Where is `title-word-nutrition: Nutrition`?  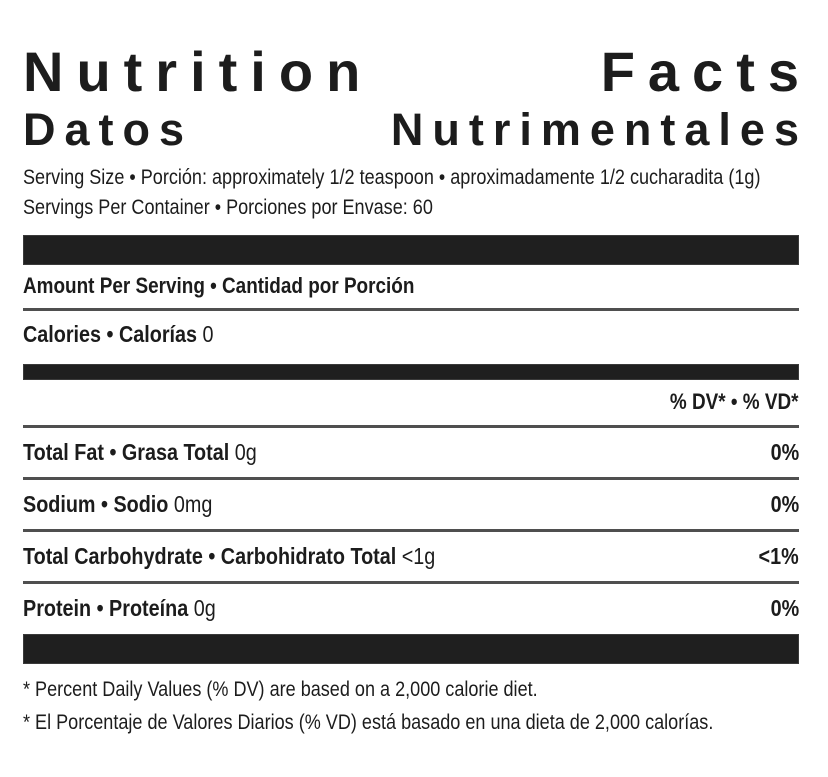
title-word-nutrition: Nutrition is located at coordinates (198, 71).